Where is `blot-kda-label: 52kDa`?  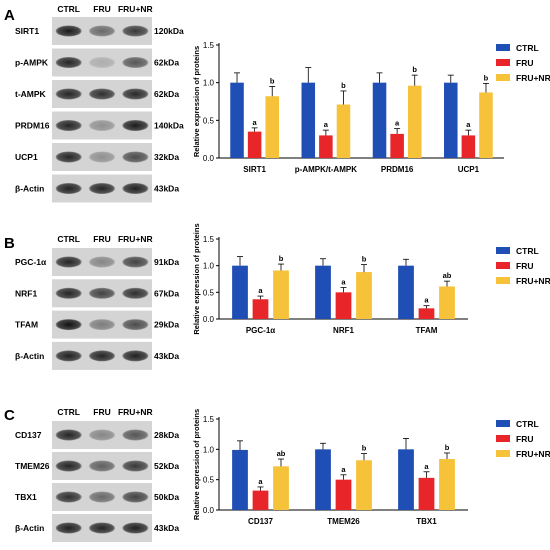
blot-kda-label: 52kDa is located at coordinates (166, 466).